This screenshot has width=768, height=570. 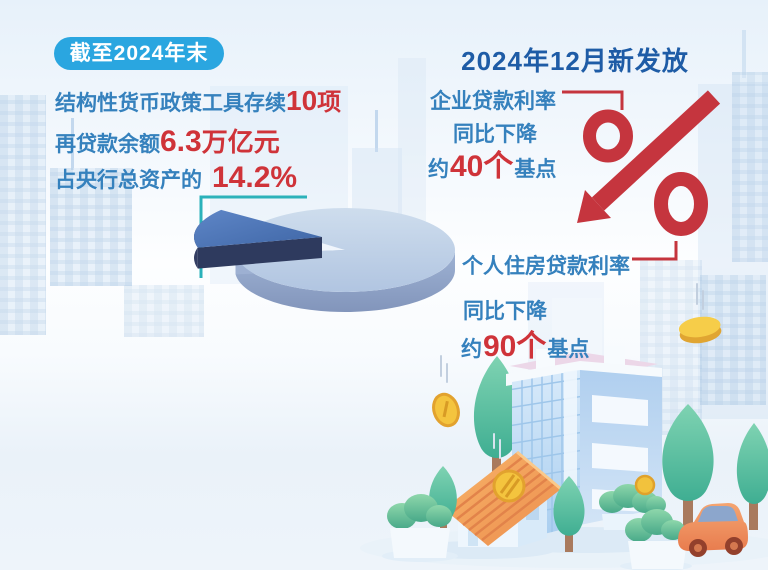 I want to click on pie-exploded-slice, so click(x=258, y=239).